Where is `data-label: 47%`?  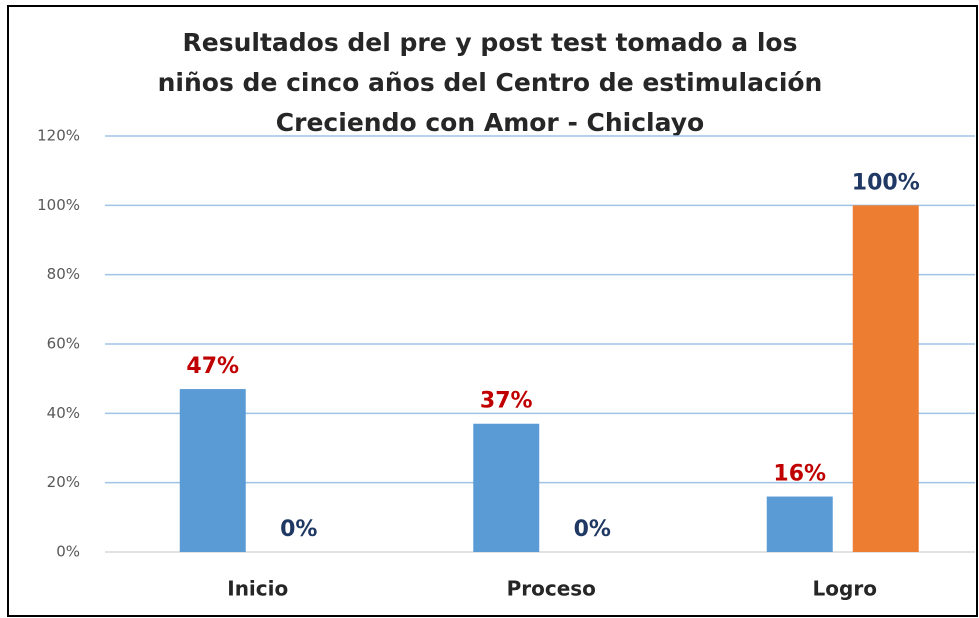 data-label: 47% is located at coordinates (212, 366).